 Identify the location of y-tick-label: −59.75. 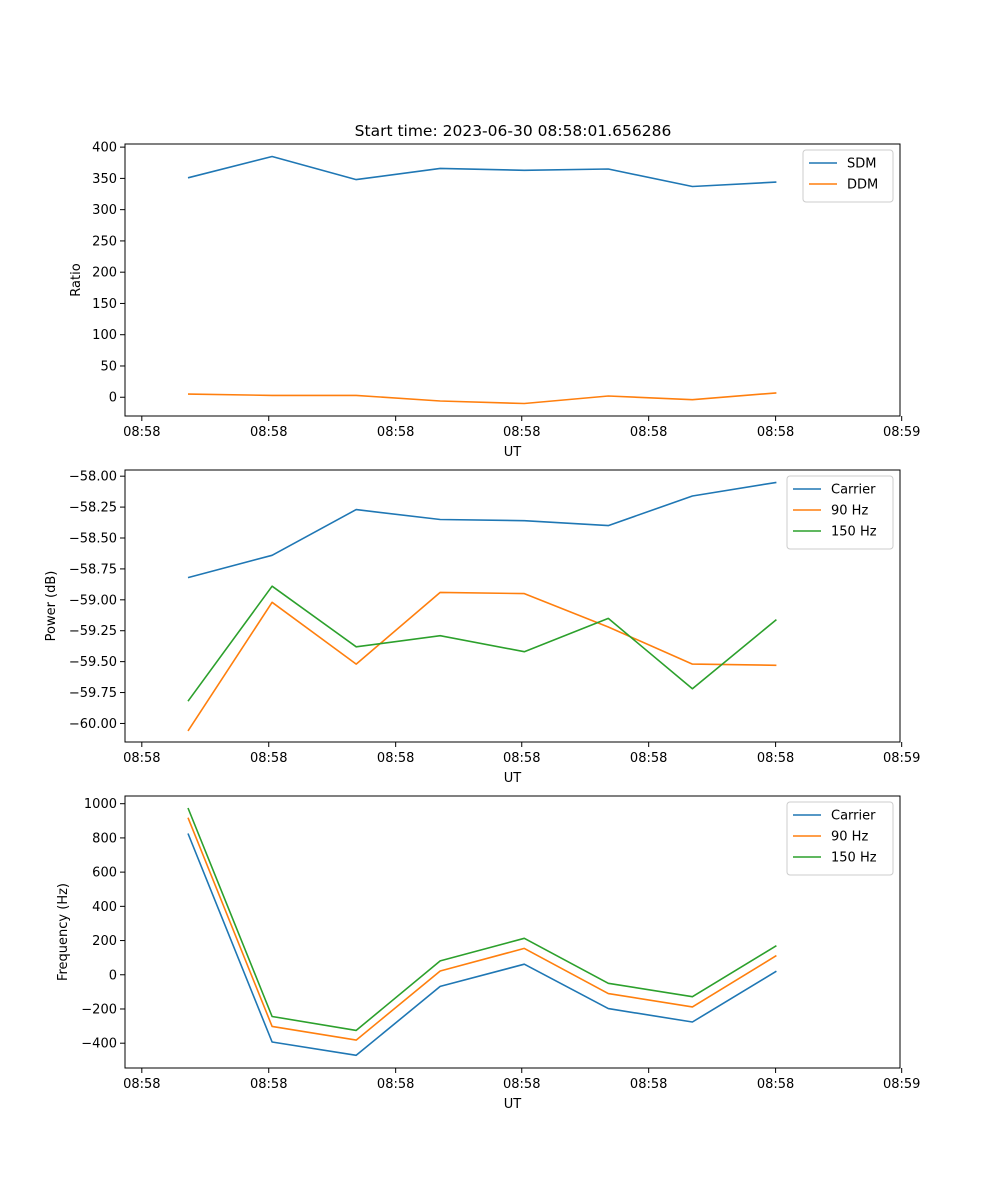
(93, 693).